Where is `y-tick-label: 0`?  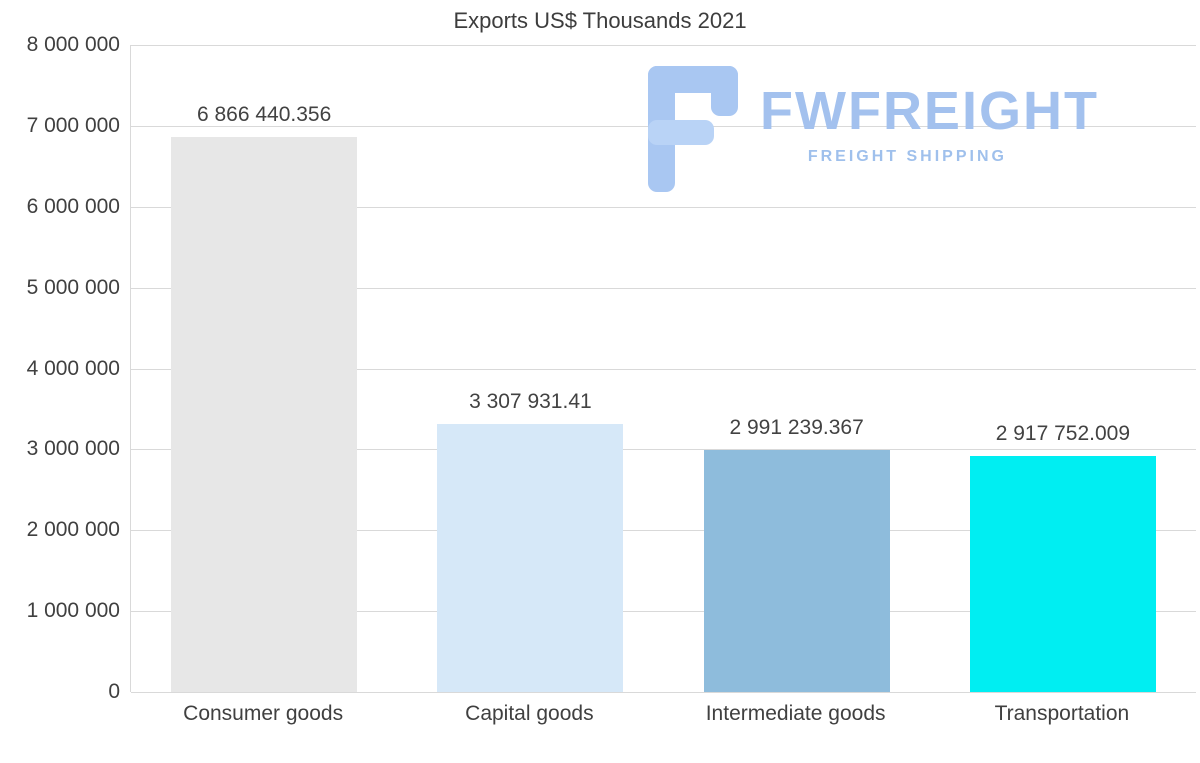
y-tick-label: 0 is located at coordinates (114, 691).